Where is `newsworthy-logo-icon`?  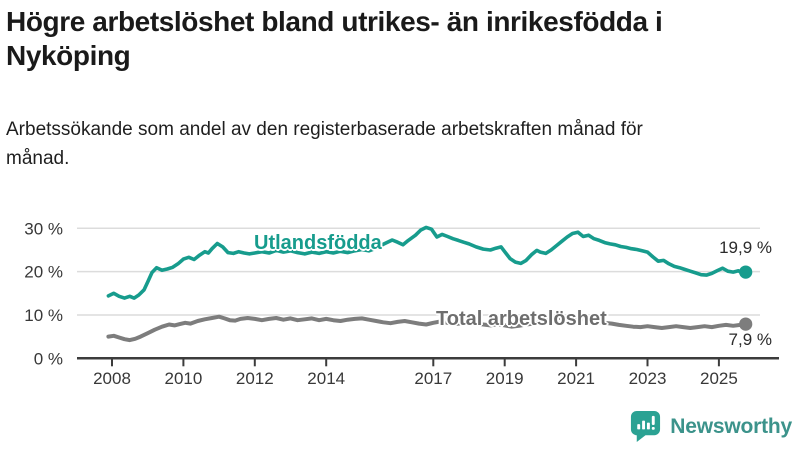 newsworthy-logo-icon is located at coordinates (646, 426).